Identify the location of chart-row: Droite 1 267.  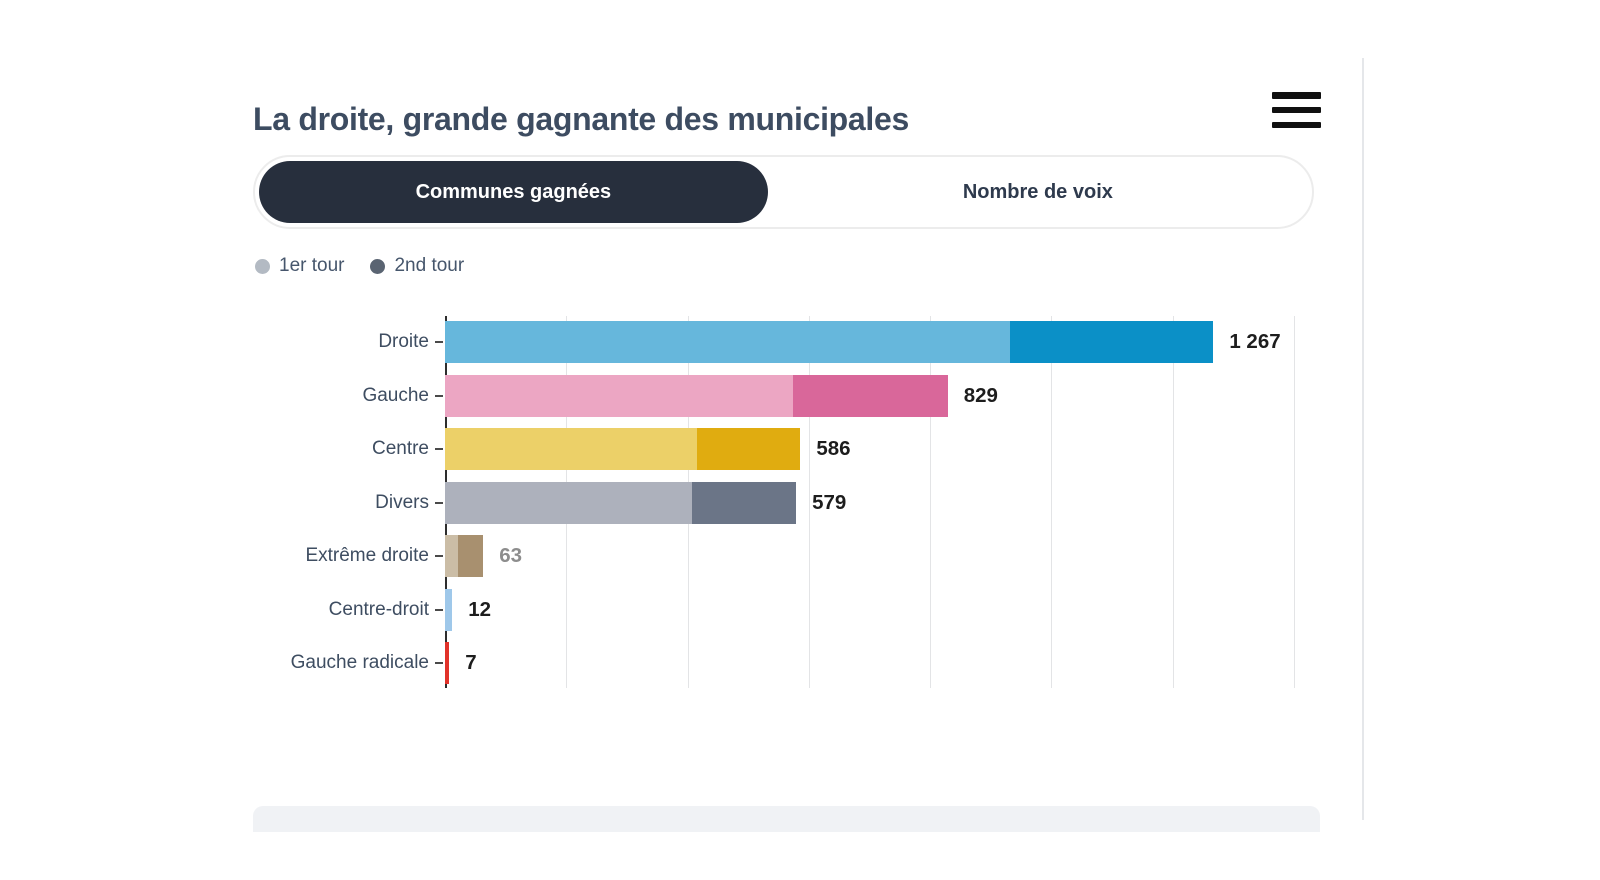
(773, 342).